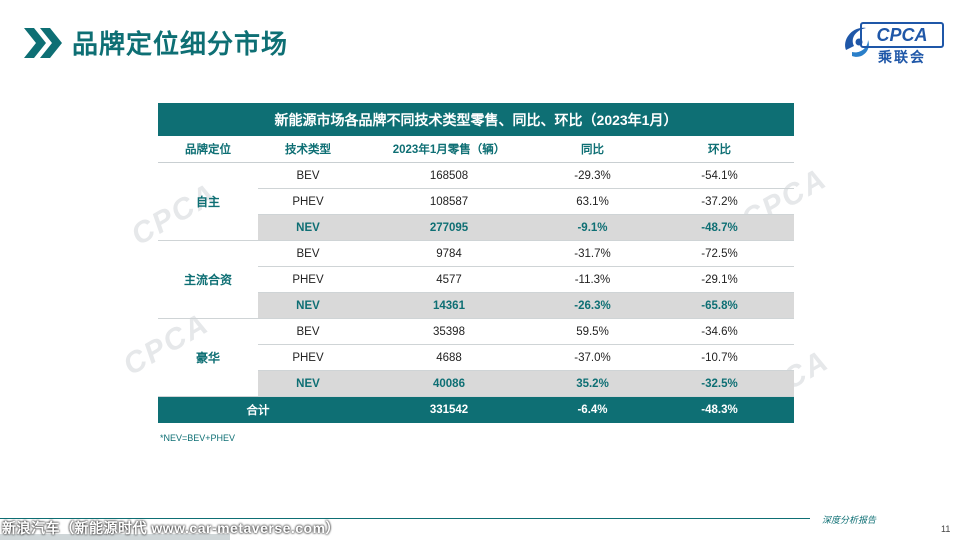  What do you see at coordinates (449, 331) in the screenshot?
I see `retail-cell: 35398` at bounding box center [449, 331].